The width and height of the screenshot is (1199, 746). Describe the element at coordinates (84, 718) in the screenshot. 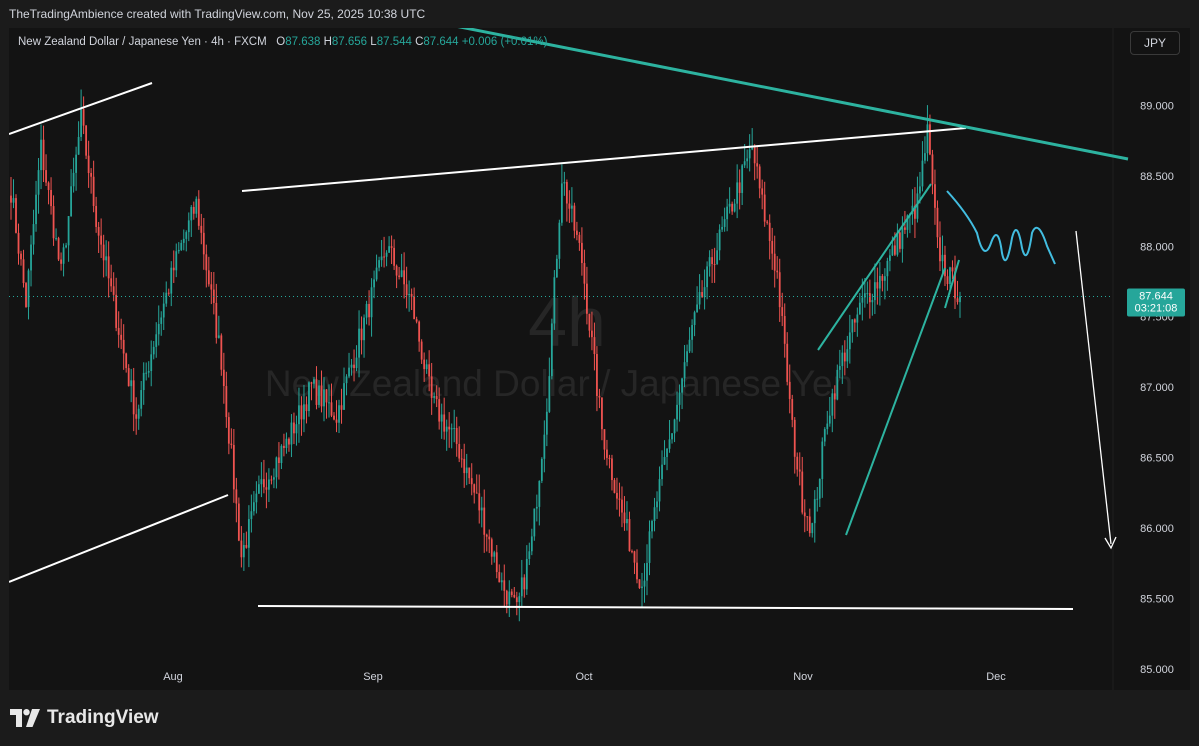

I see `tradingview-logo: TradingView` at that location.